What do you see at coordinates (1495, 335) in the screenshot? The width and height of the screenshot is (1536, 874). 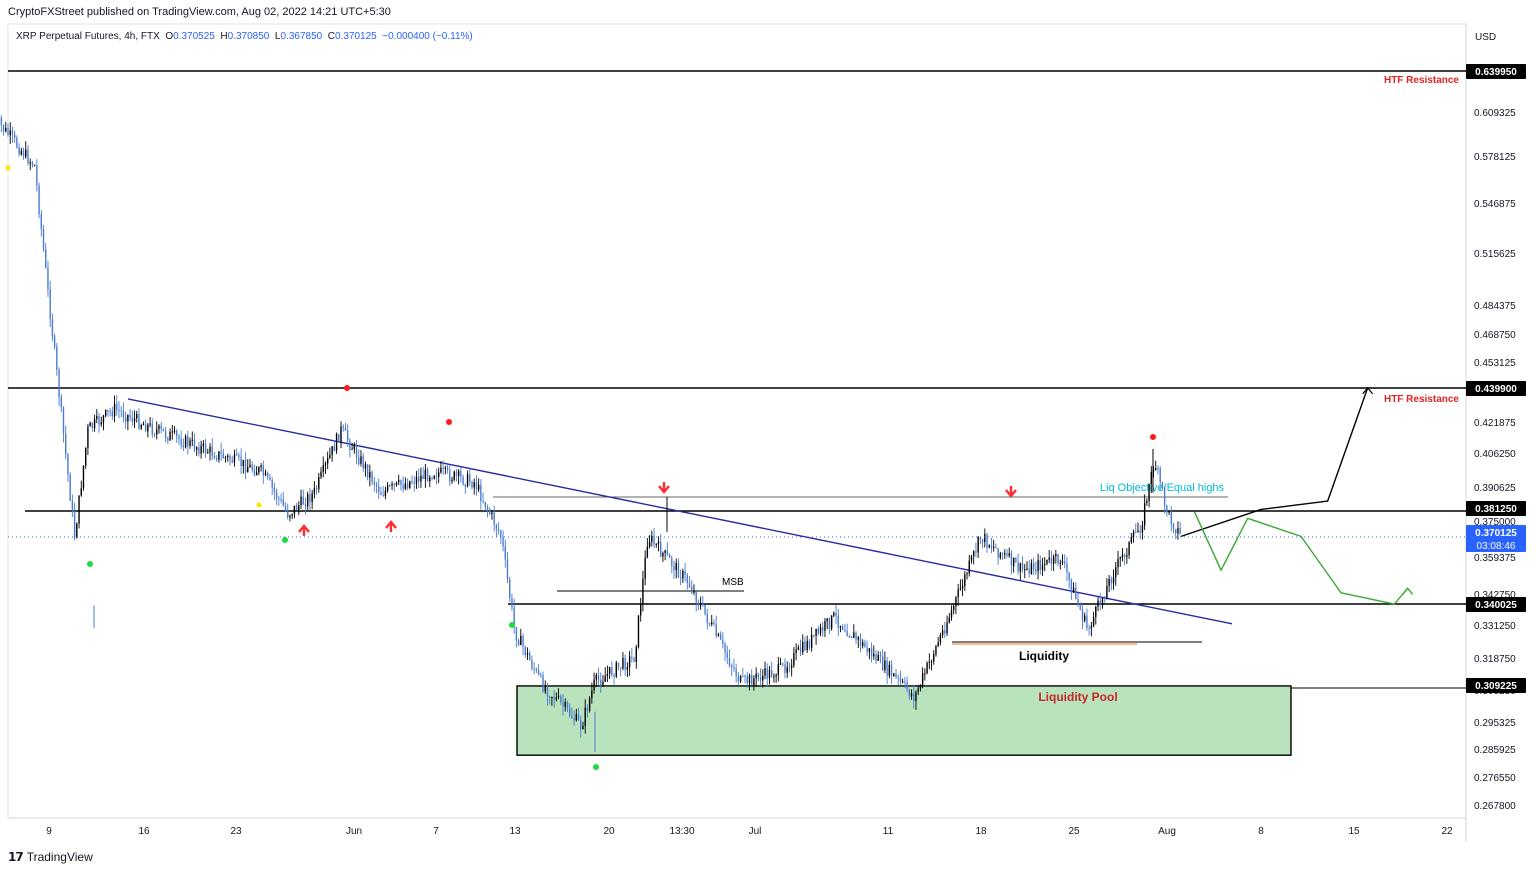 I see `y-tick-label: 0.468750` at bounding box center [1495, 335].